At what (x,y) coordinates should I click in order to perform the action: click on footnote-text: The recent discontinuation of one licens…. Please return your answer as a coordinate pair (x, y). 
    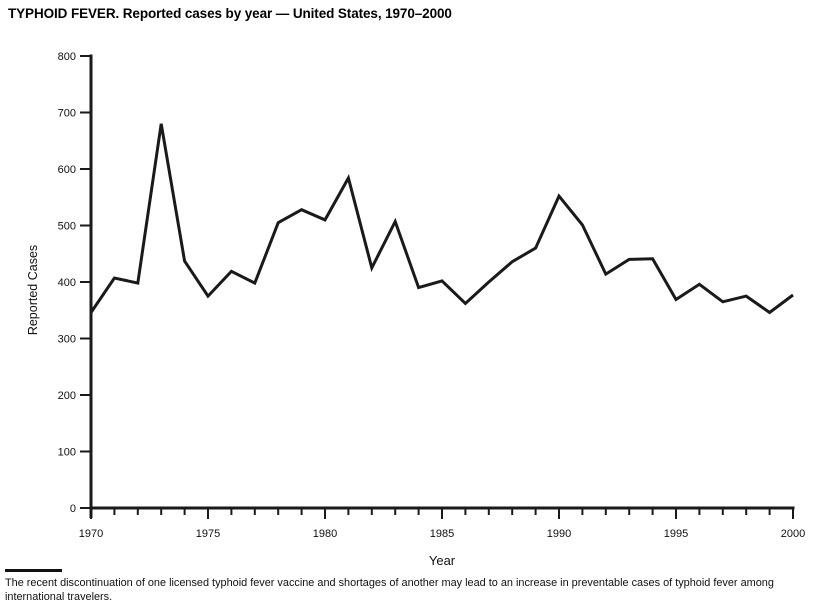
    Looking at the image, I should click on (389, 590).